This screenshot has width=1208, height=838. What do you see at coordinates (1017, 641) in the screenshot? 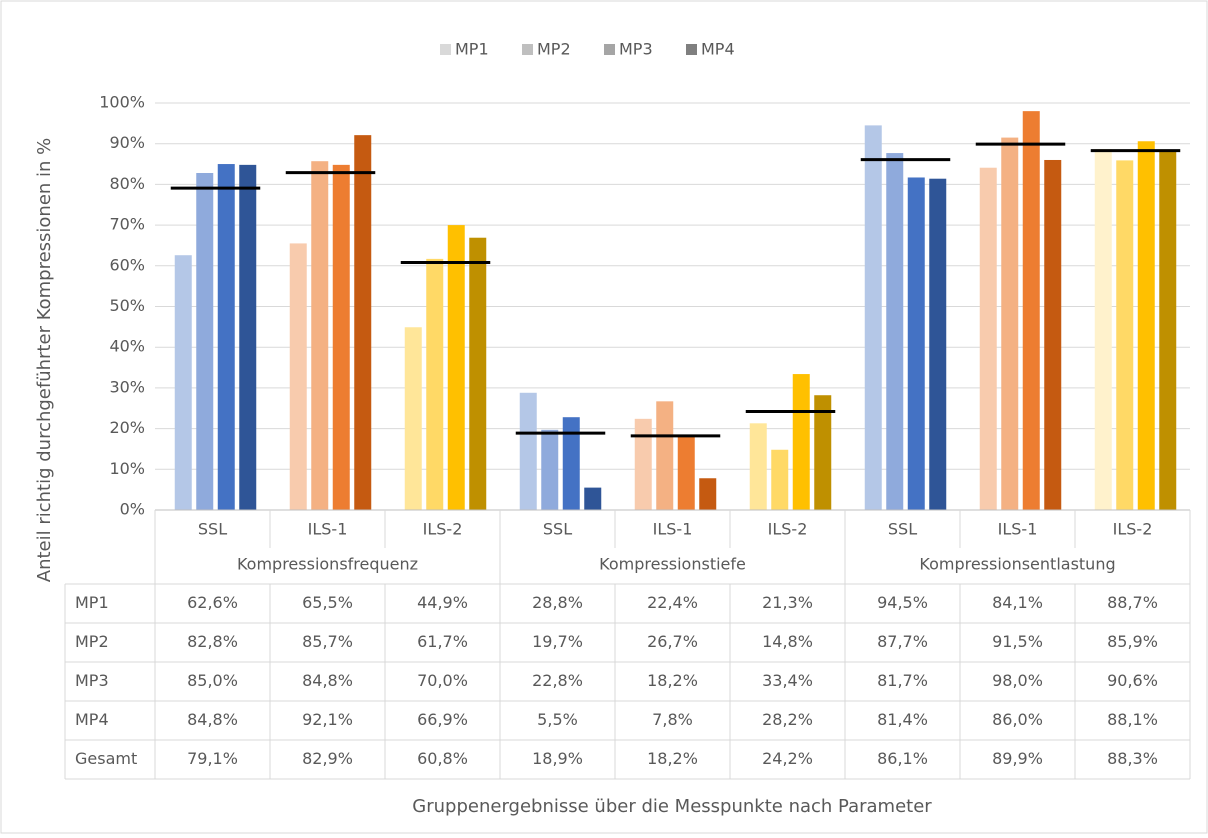
I see `table-cell: 91,5%` at bounding box center [1017, 641].